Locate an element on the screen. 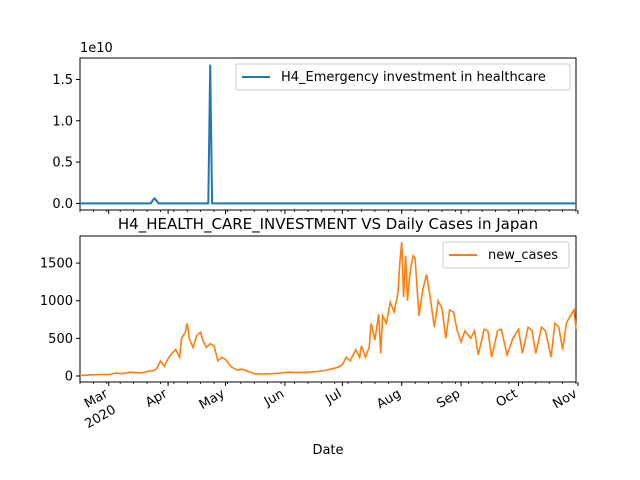 This screenshot has height=480, width=640. y-tick-label: 0.5 is located at coordinates (62, 163).